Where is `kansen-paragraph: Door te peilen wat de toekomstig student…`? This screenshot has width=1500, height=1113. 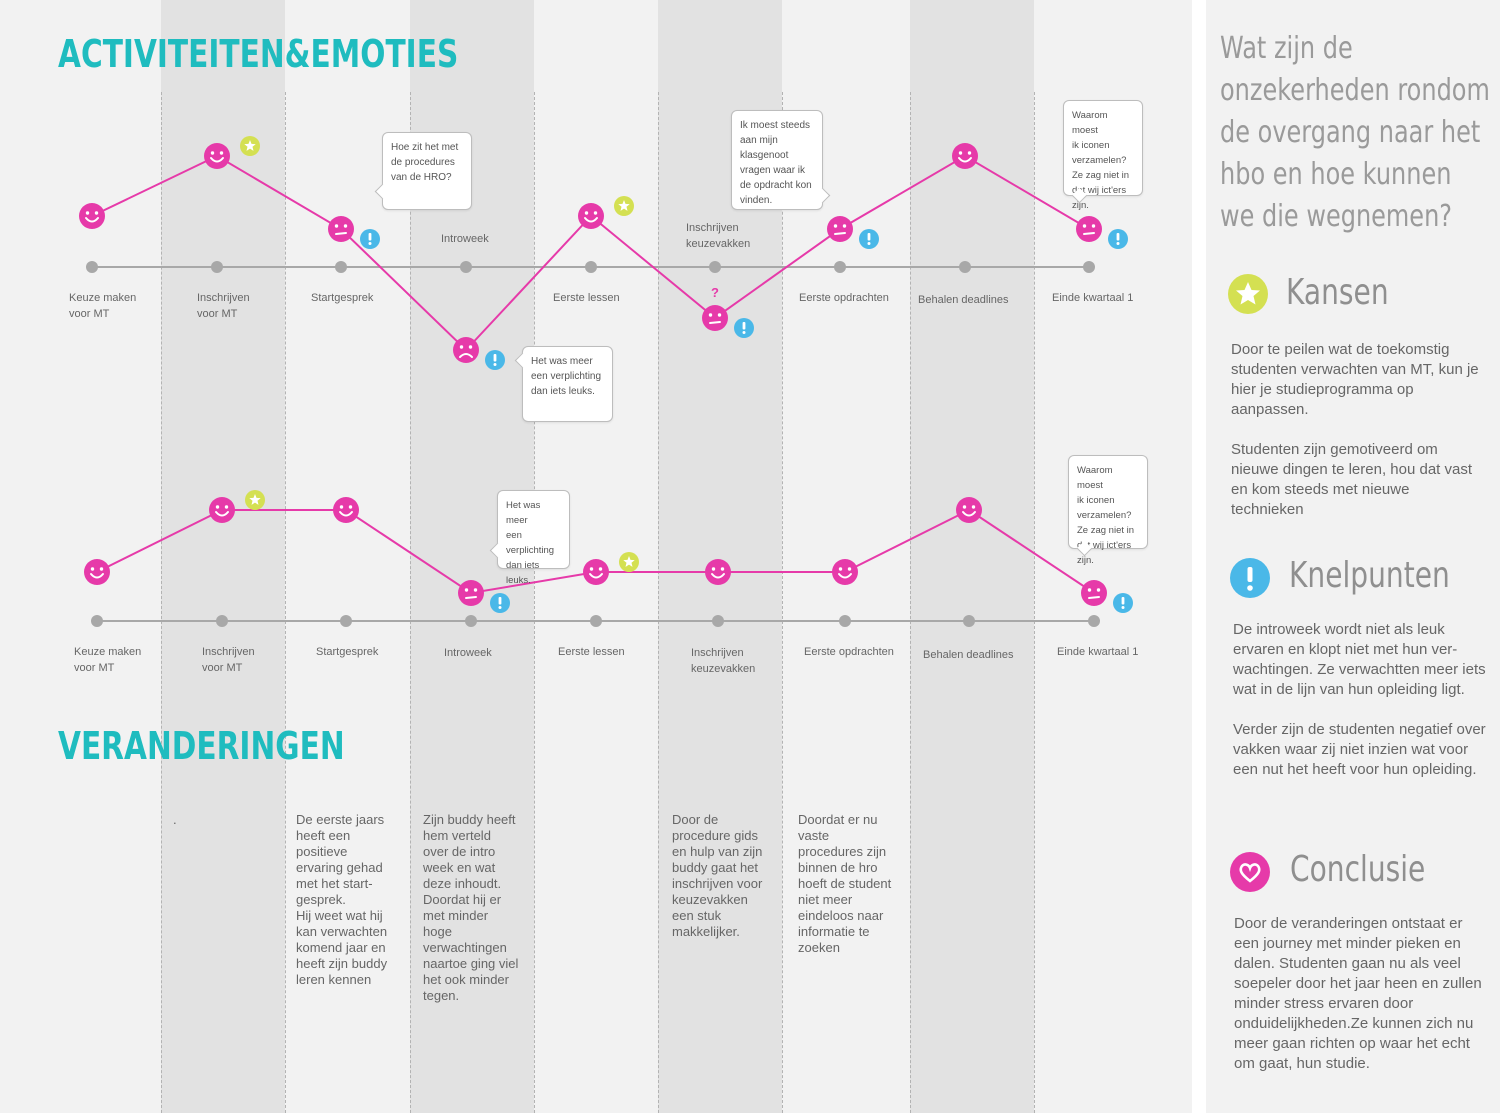
kansen-paragraph: Door te peilen wat de toekomstig student… is located at coordinates (1355, 379).